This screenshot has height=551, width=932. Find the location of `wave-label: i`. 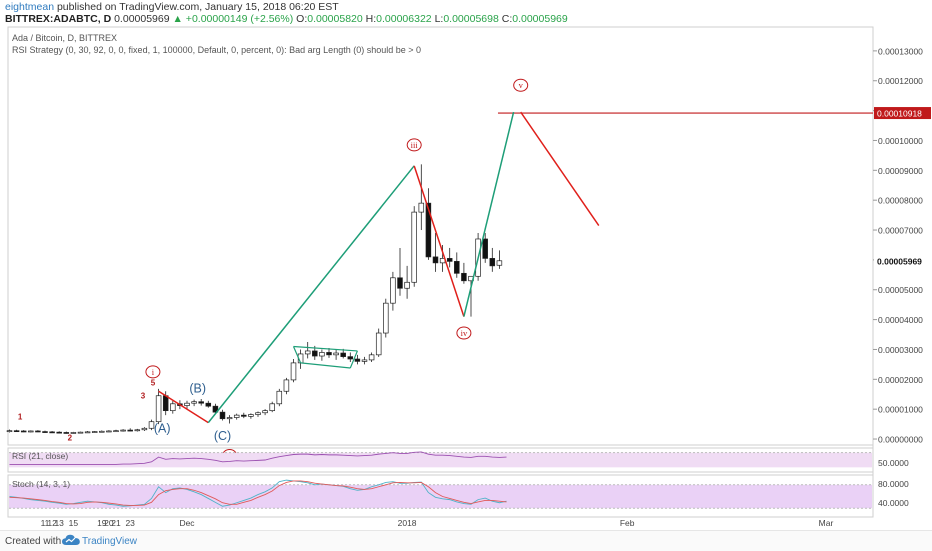

wave-label: i is located at coordinates (153, 372).